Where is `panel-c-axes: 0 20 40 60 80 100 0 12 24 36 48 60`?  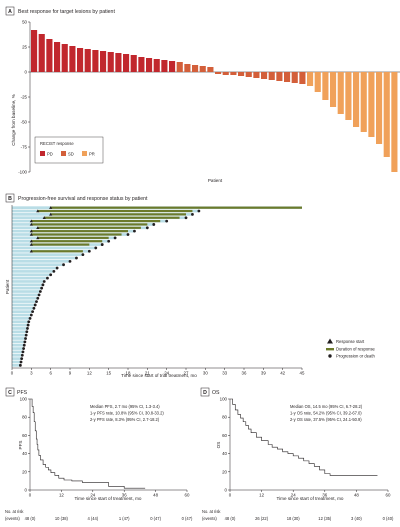
panel-c-axes: 0 20 40 60 80 100 0 12 24 36 48 60 is located at coordinates (105, 447).